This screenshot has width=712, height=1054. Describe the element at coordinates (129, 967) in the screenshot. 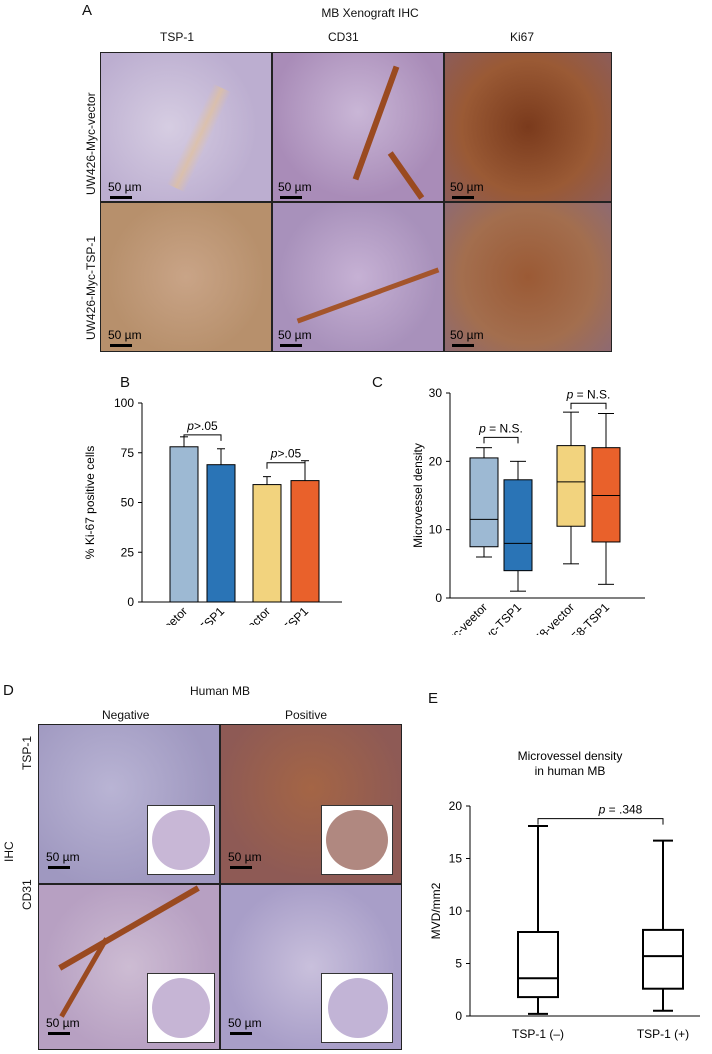

I see `ihc-image-human-neg-cd31` at that location.